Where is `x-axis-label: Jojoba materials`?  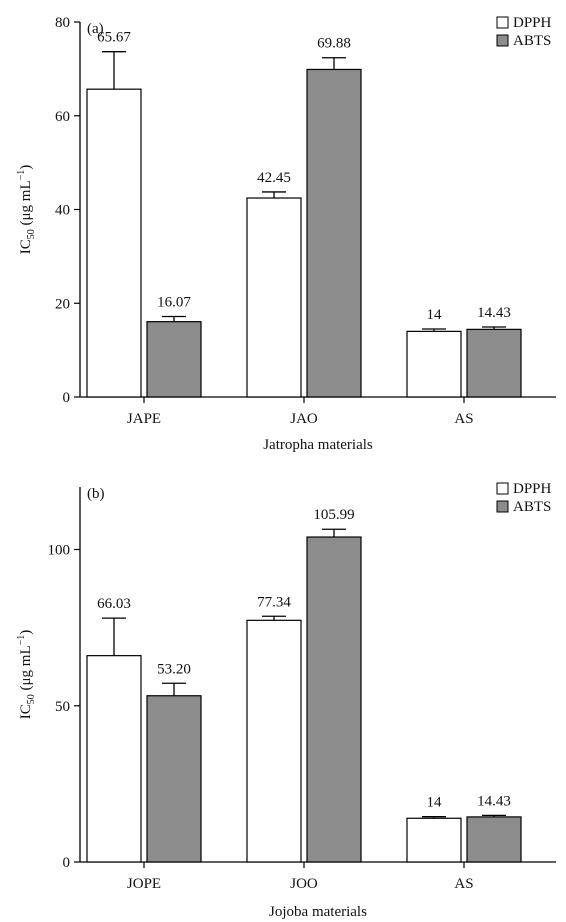 x-axis-label: Jojoba materials is located at coordinates (318, 912).